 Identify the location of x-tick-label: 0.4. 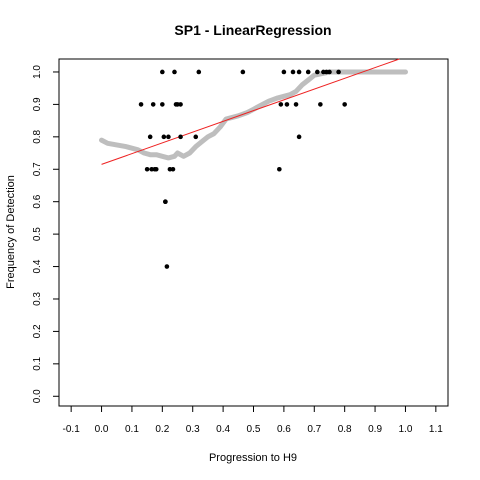
(223, 429).